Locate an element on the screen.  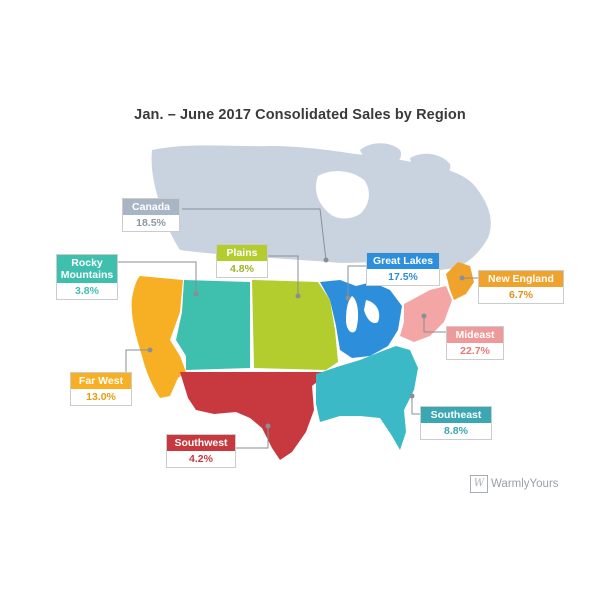
label-far-west-value: 13.0% is located at coordinates (101, 397).